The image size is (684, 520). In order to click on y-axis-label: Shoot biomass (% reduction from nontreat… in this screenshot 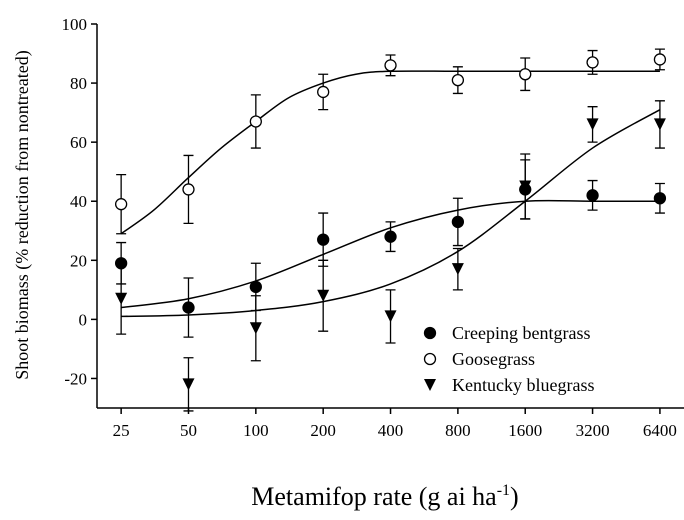, I will do `click(22, 214)`.